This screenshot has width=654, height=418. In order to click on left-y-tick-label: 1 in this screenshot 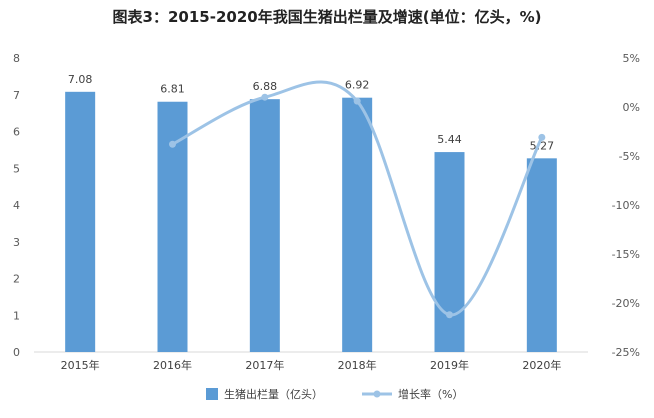, I will do `click(16, 315)`.